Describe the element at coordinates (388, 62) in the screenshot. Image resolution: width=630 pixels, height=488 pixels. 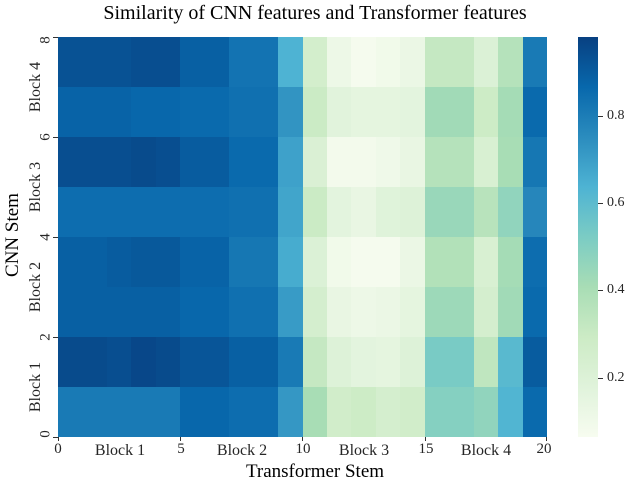
I see `heatmap-cell-y7-x13` at that location.